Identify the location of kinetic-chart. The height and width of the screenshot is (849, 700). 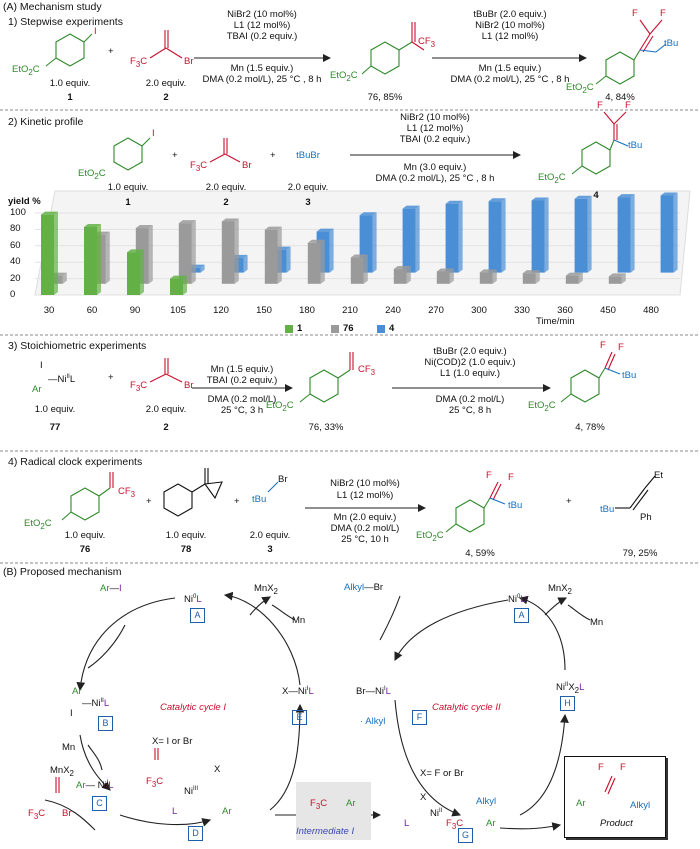
(362, 243).